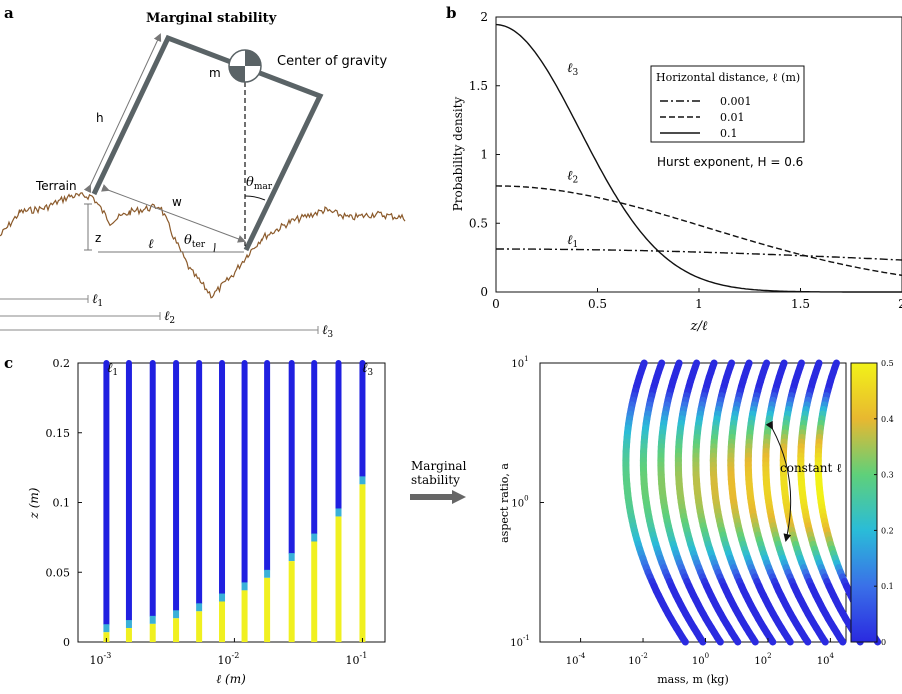  I want to click on cl-xtick-label: 10⁻², so click(229, 659).